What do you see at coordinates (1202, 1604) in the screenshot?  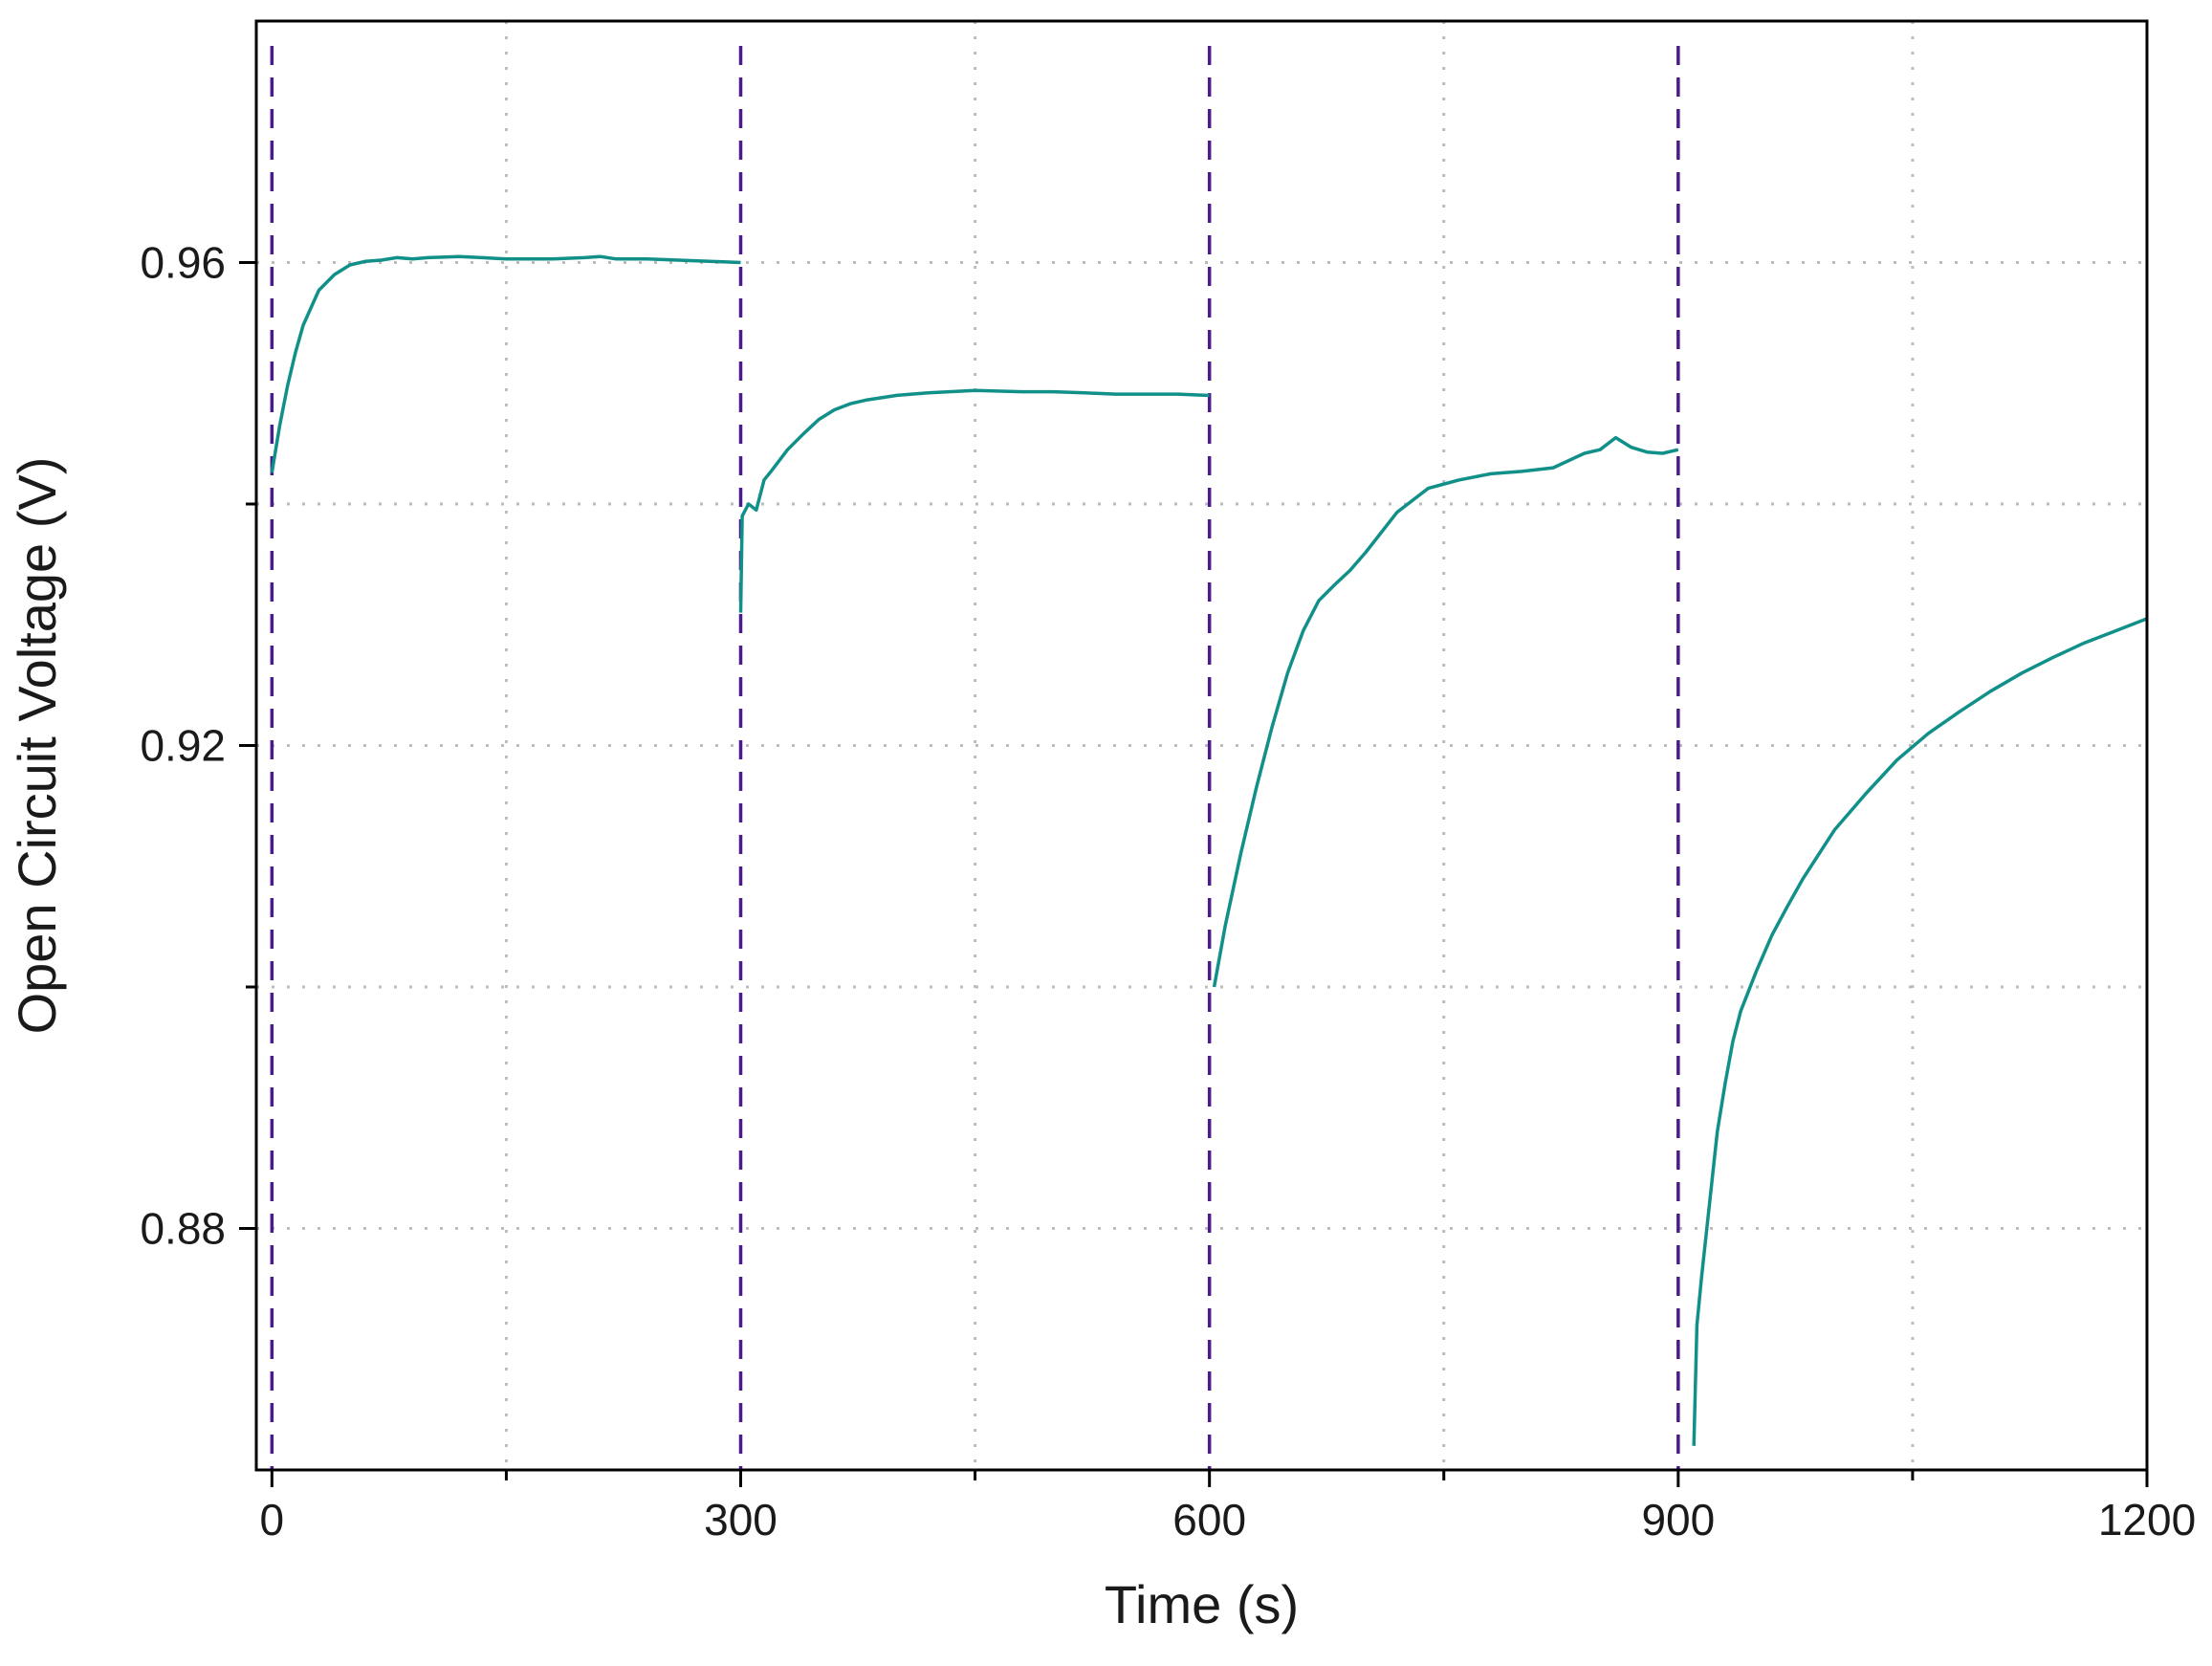 I see `x-axis-title: Time (s)` at bounding box center [1202, 1604].